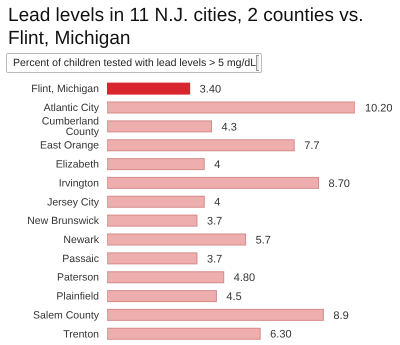 Image resolution: width=400 pixels, height=345 pixels. What do you see at coordinates (79, 183) in the screenshot?
I see `y-tick-label: Irvington` at bounding box center [79, 183].